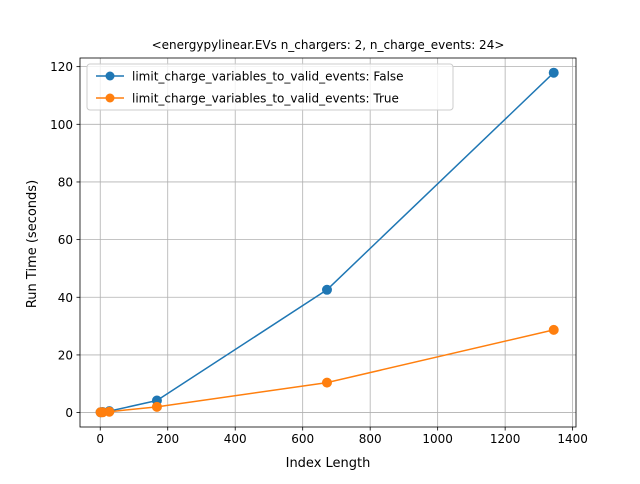 This screenshot has width=640, height=484. I want to click on y-tick-label: 100, so click(61, 125).